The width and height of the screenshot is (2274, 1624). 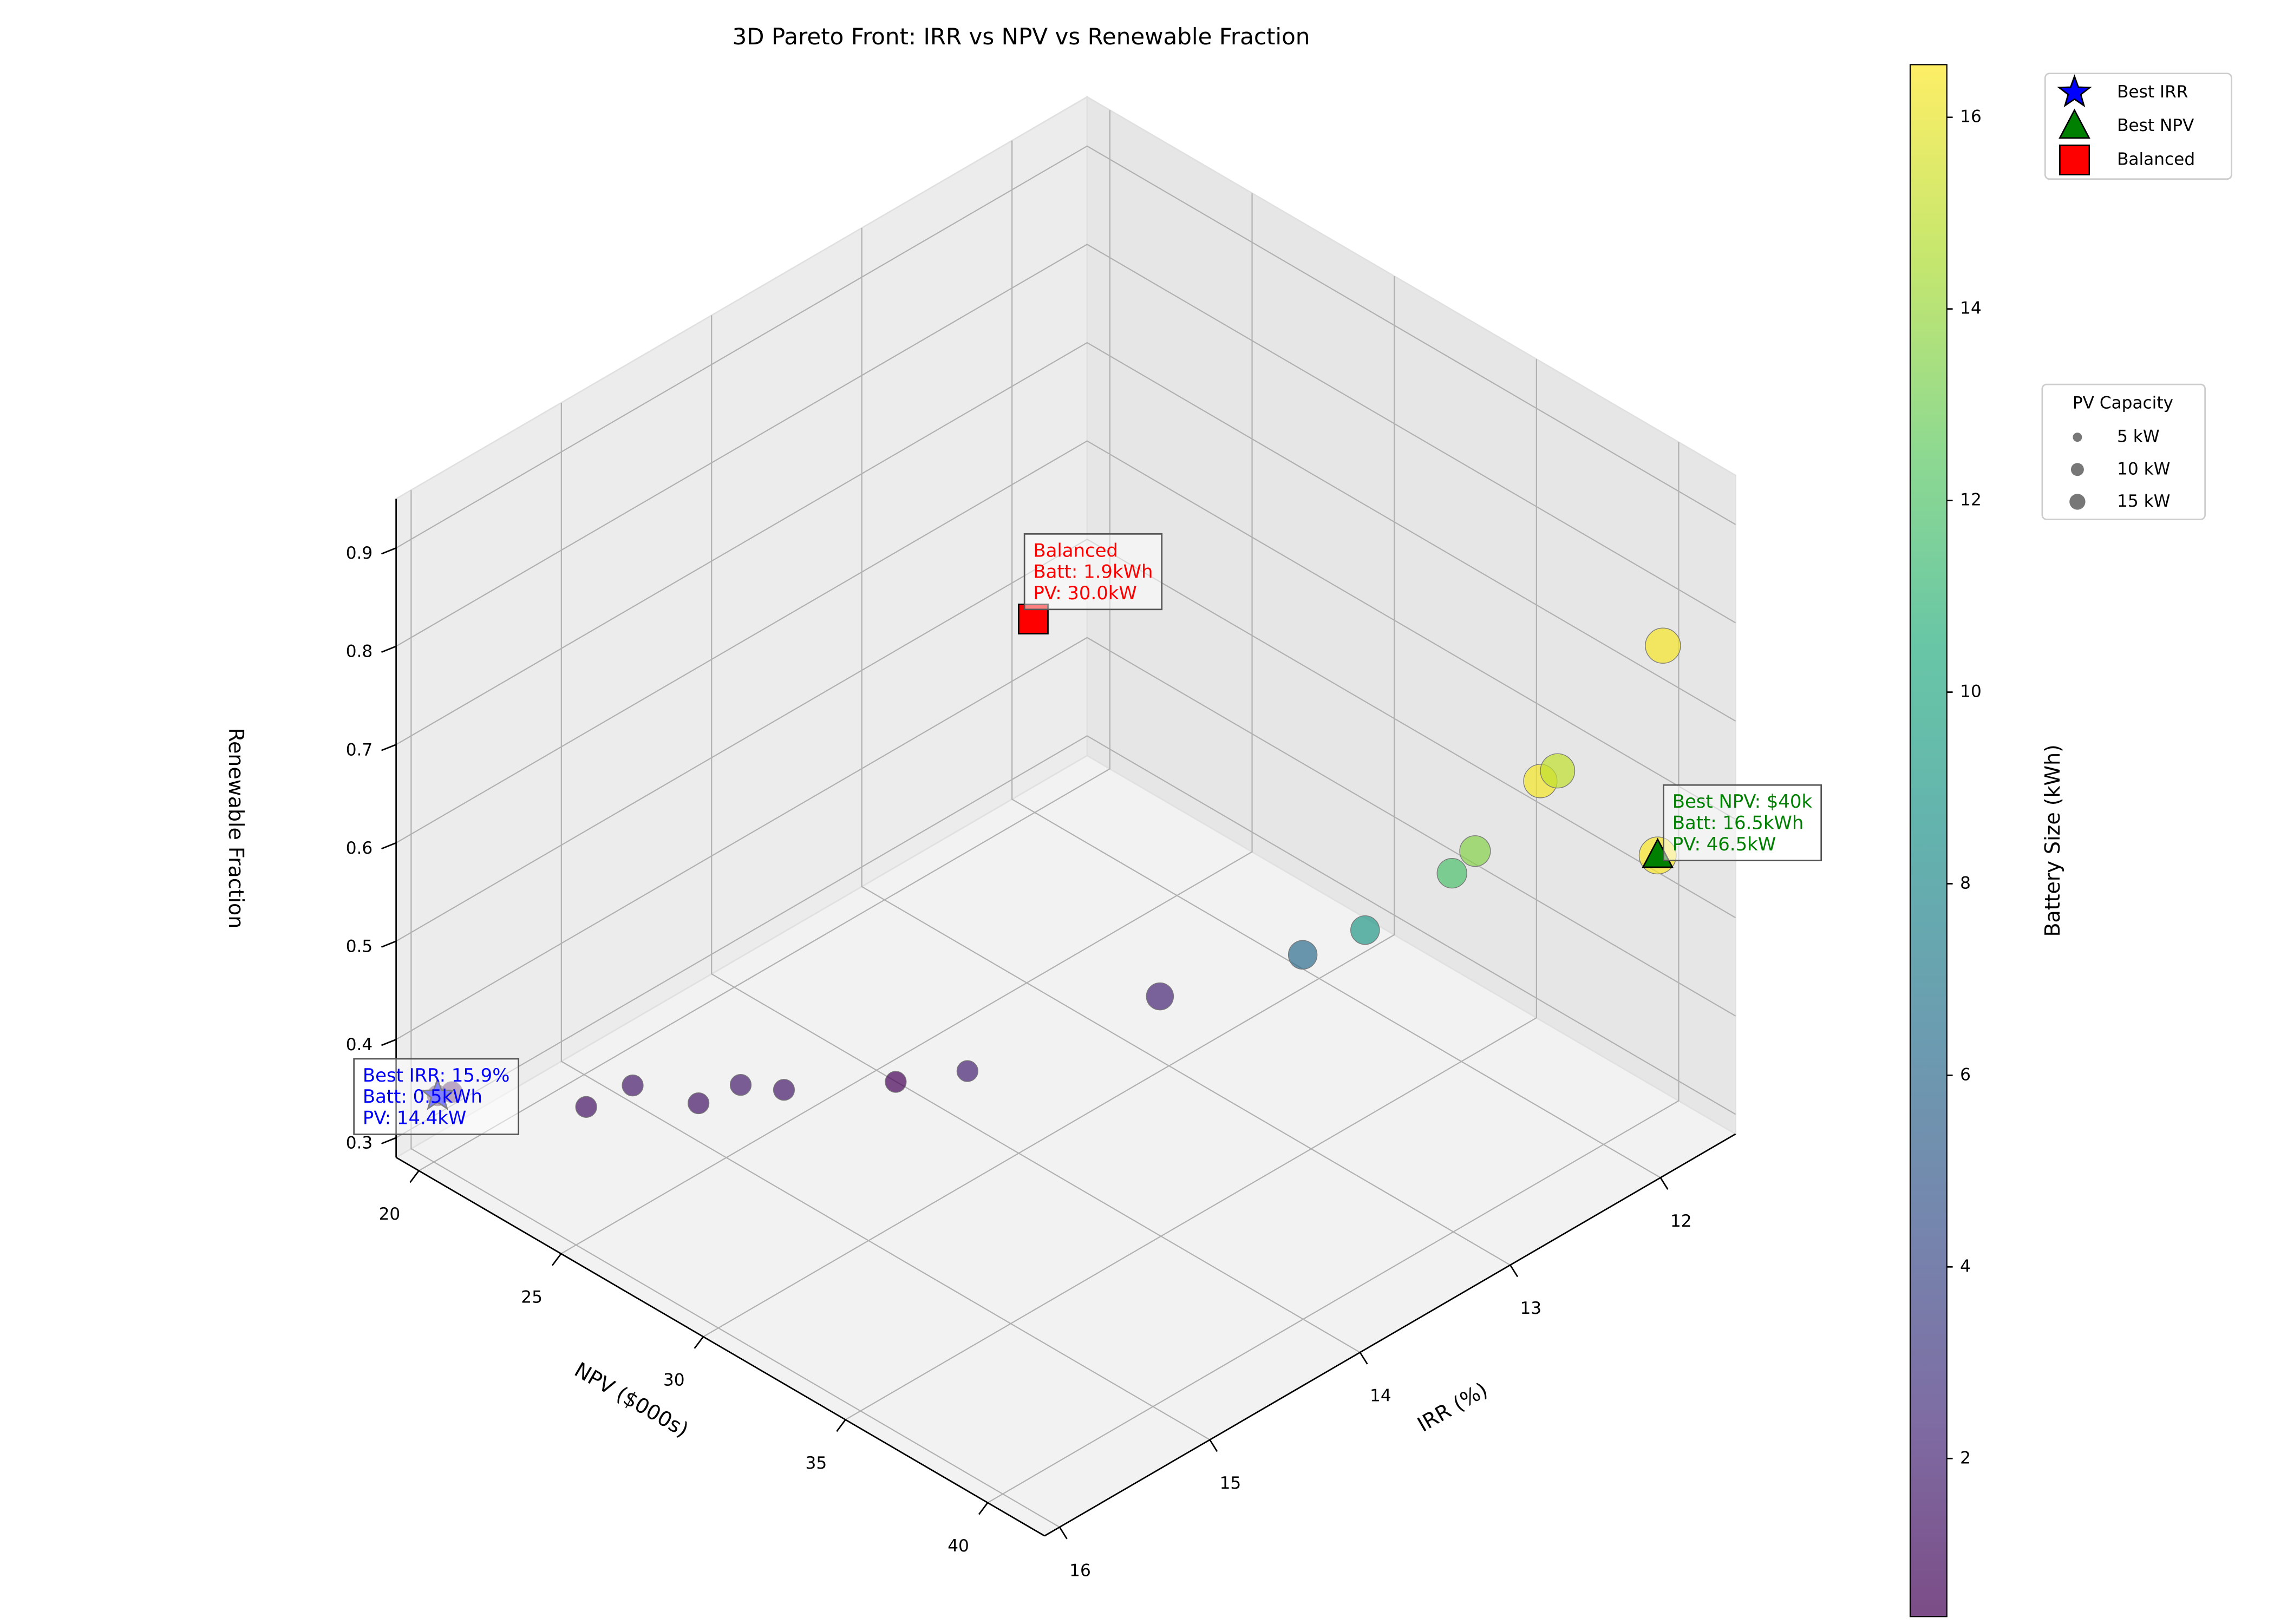 What do you see at coordinates (359, 750) in the screenshot?
I see `z-tick-label: 0.7` at bounding box center [359, 750].